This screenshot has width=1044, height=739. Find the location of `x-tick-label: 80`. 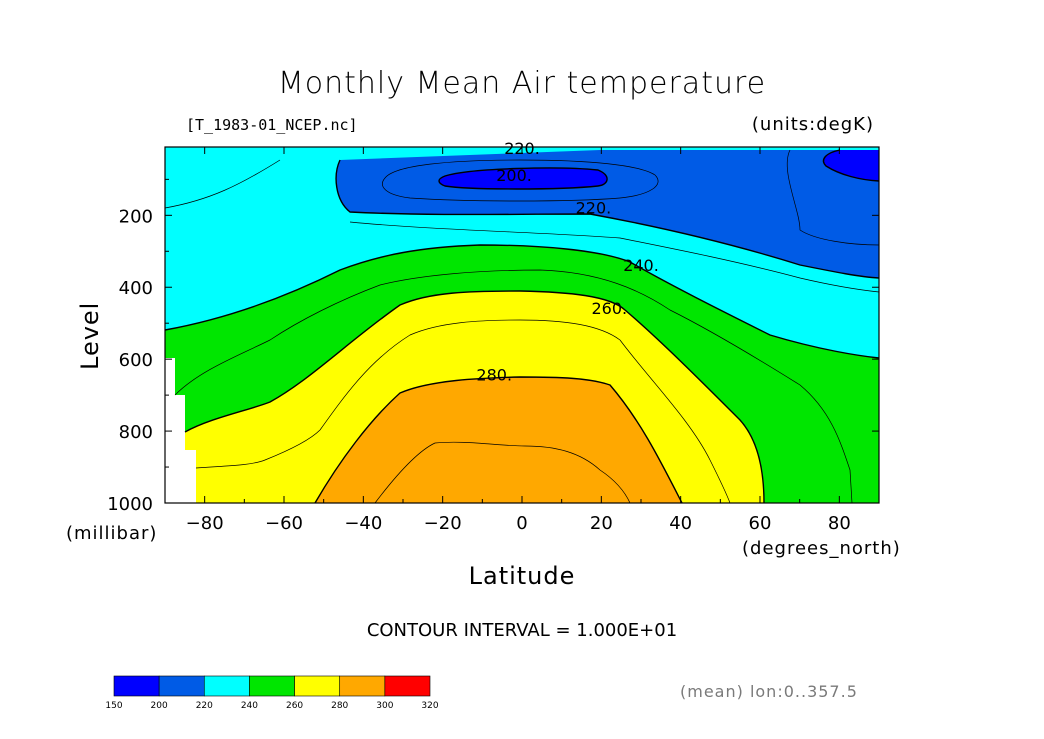

x-tick-label: 80 is located at coordinates (839, 523).